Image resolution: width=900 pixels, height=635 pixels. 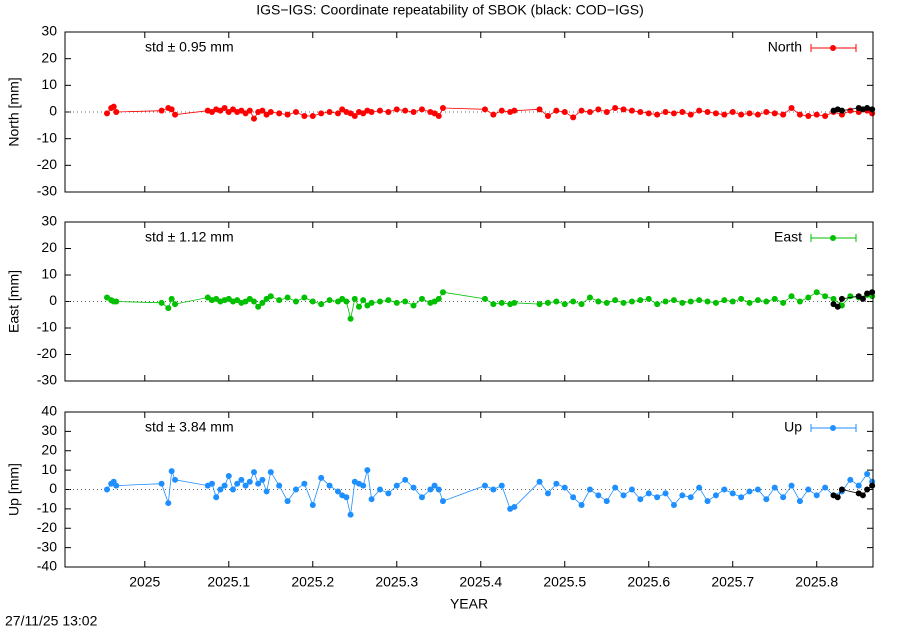 What do you see at coordinates (833, 428) in the screenshot?
I see `legend-marker` at bounding box center [833, 428].